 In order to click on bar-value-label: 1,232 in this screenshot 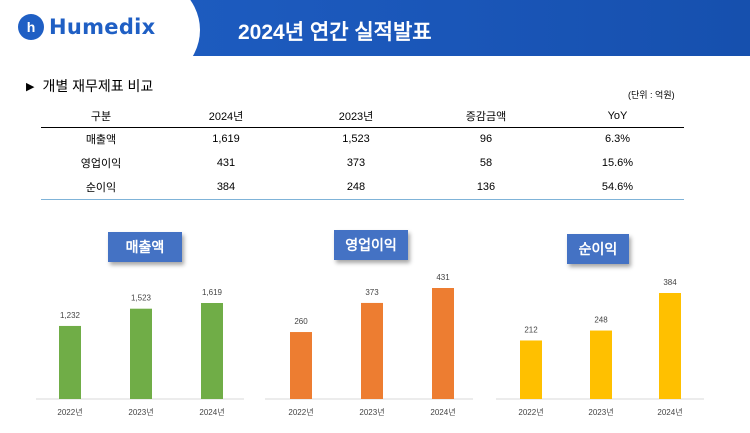, I will do `click(70, 315)`.